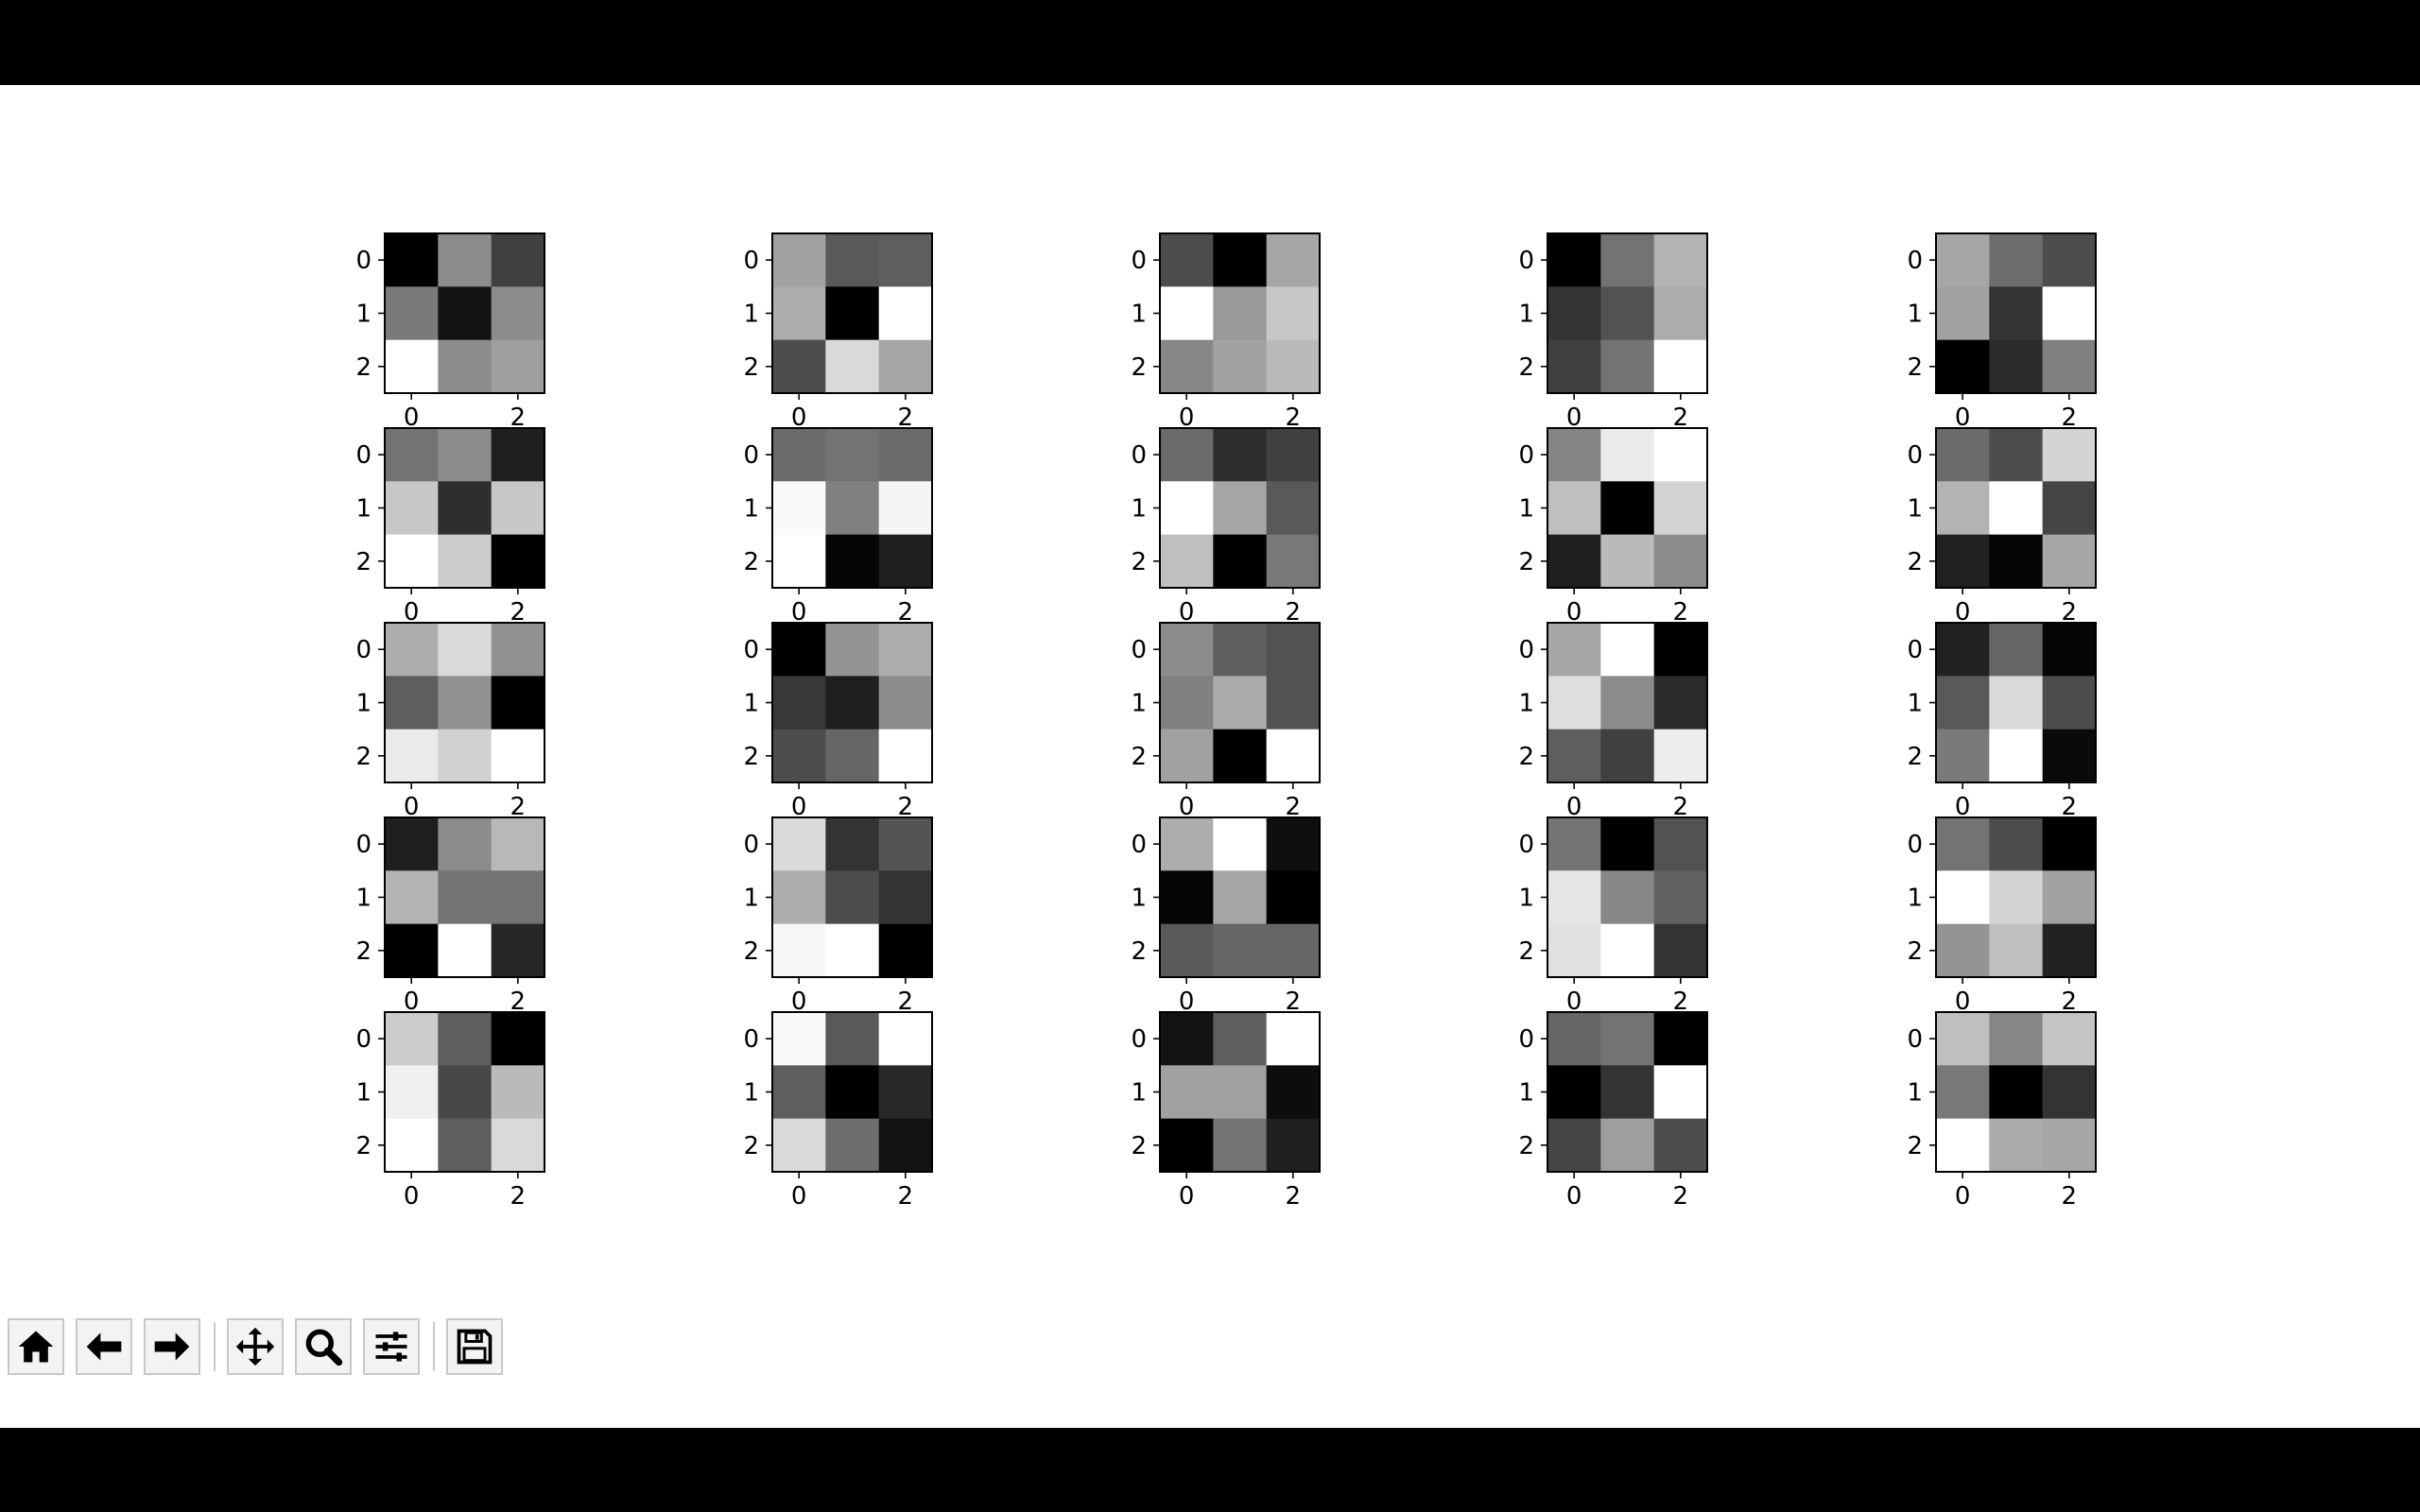 Image resolution: width=2420 pixels, height=1512 pixels. I want to click on zoom-button, so click(323, 1346).